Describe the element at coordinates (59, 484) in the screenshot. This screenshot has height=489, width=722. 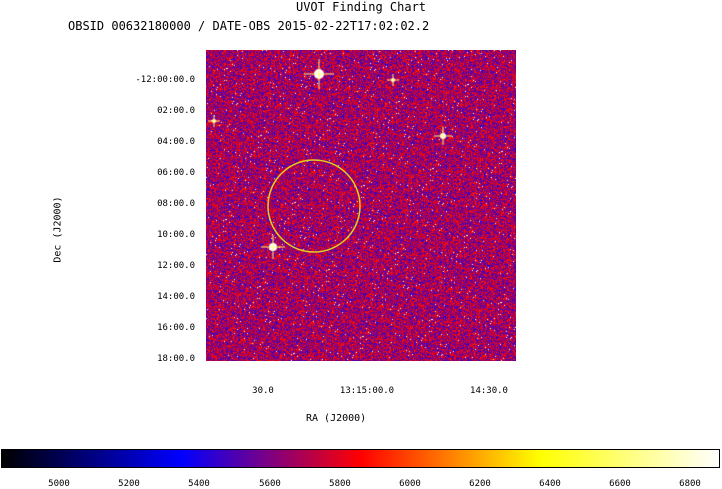
I see `colorbar-tick-label: 5000` at that location.